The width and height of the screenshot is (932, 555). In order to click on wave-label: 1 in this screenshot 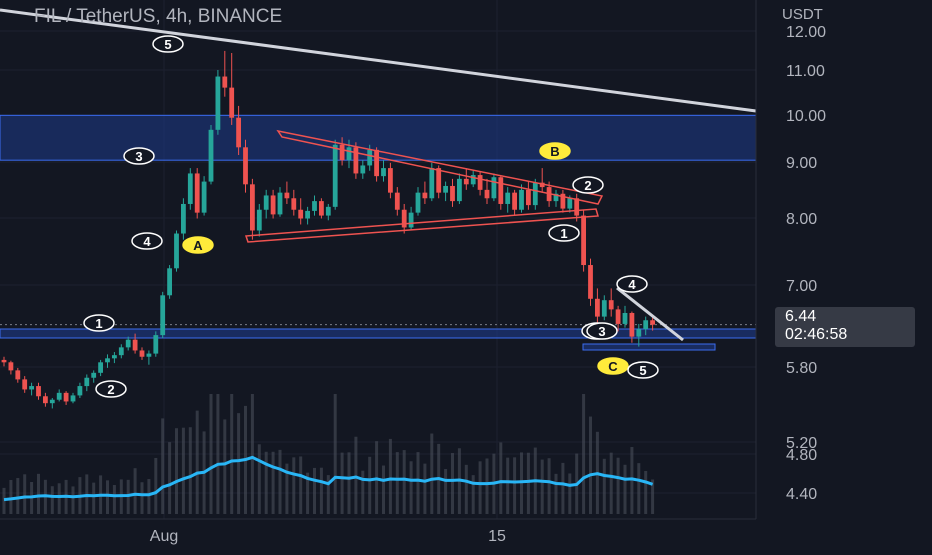, I will do `click(563, 233)`.